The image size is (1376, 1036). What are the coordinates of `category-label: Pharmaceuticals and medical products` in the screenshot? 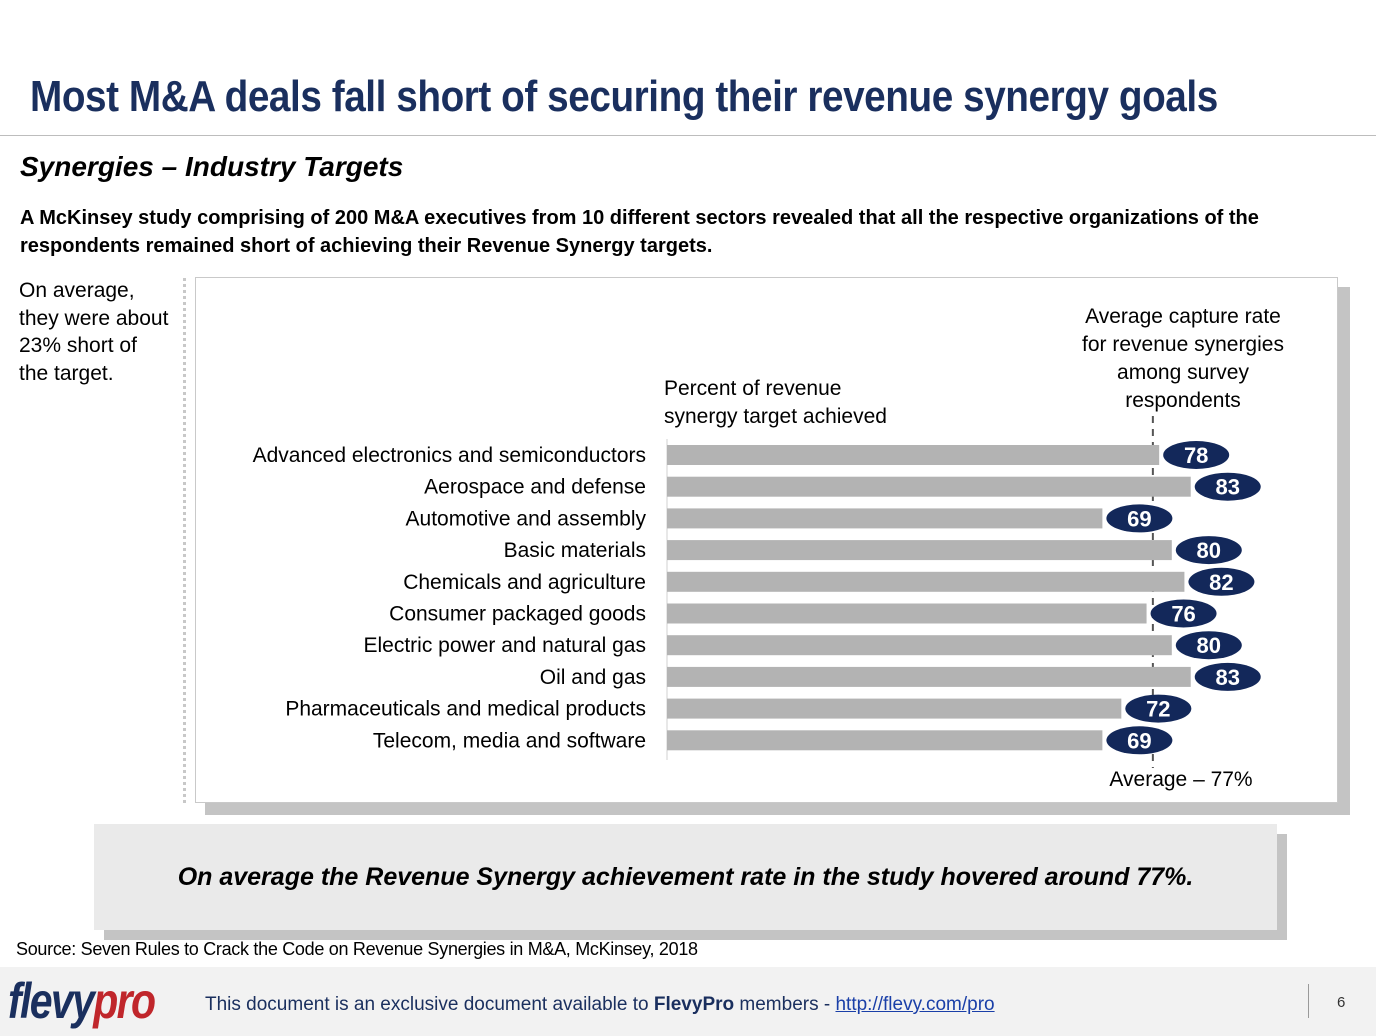 It's located at (465, 709).